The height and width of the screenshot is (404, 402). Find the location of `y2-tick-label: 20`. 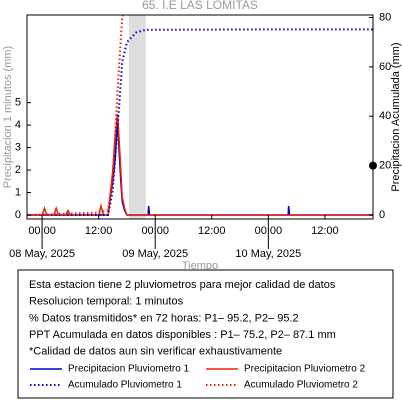

y2-tick-label: 20 is located at coordinates (385, 166).